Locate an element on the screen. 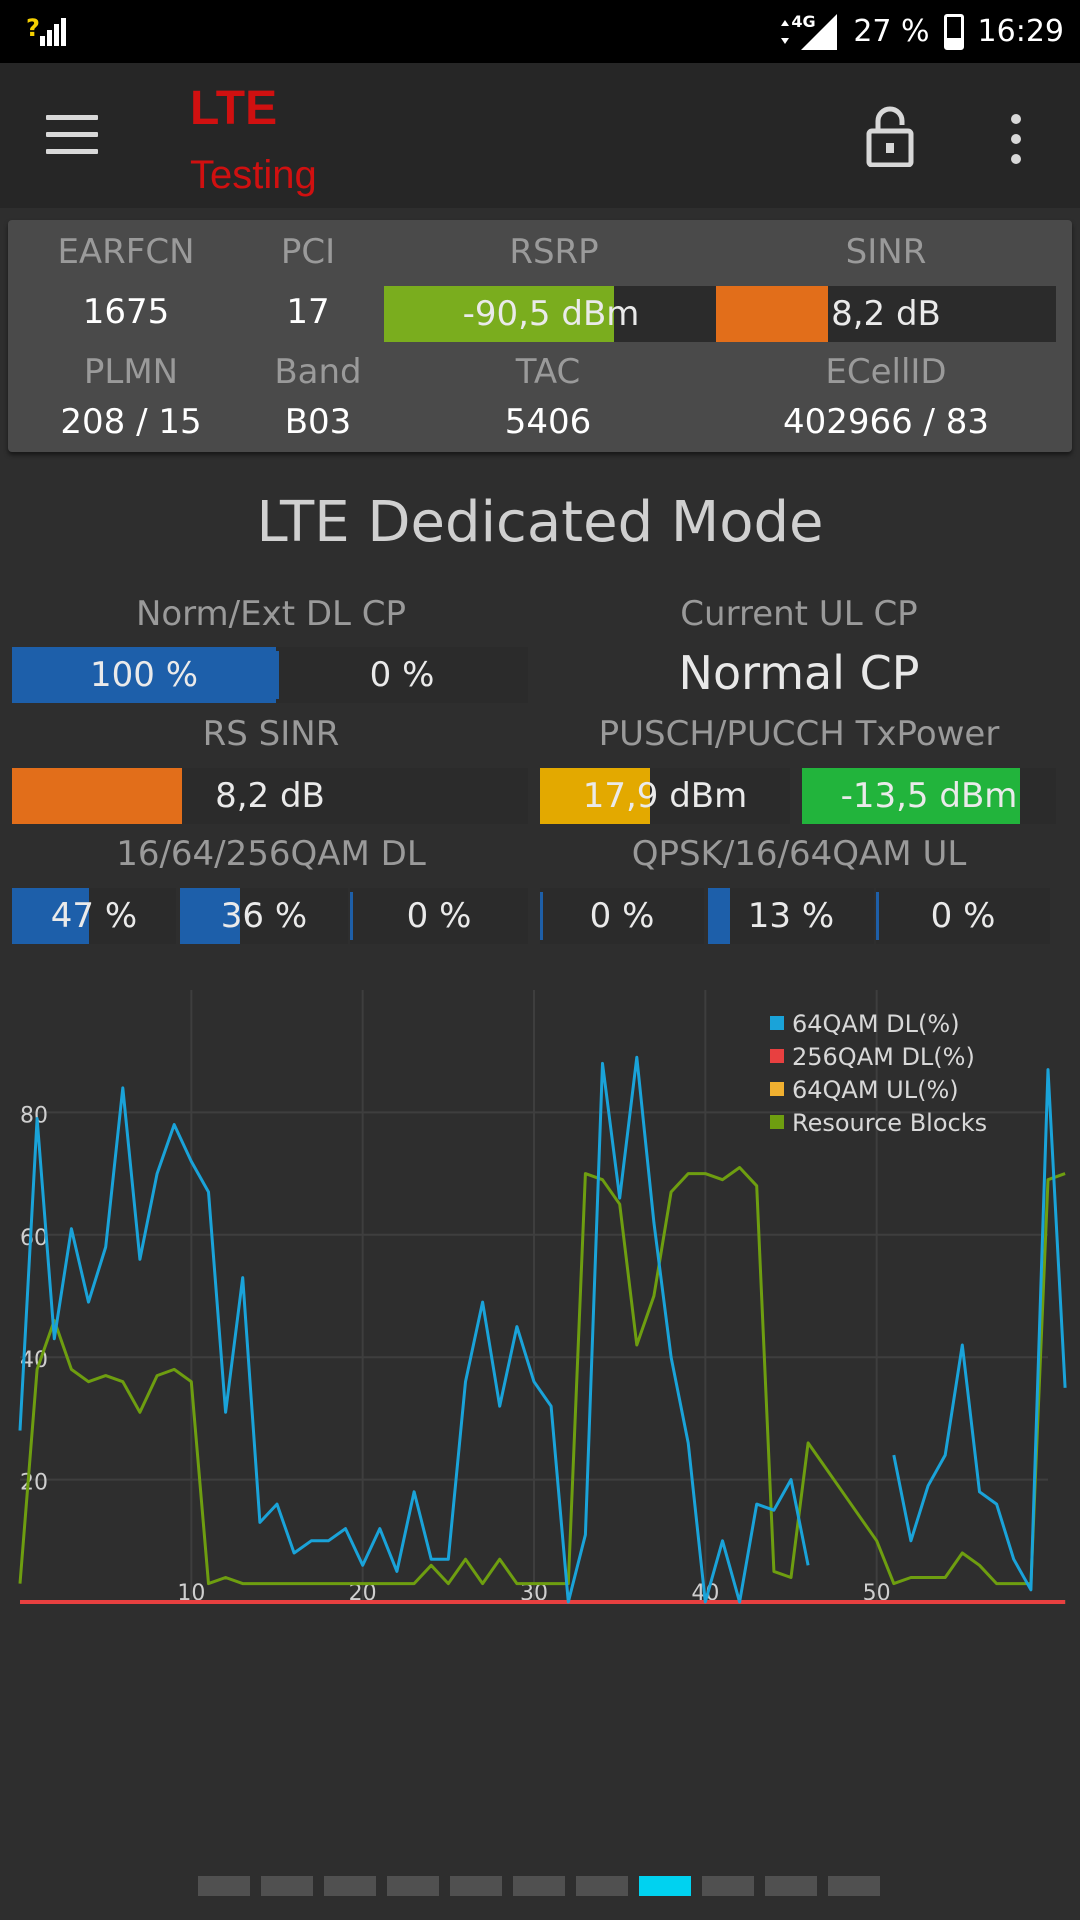  dl-cp-normal-bar: 100 % is located at coordinates (144, 675).